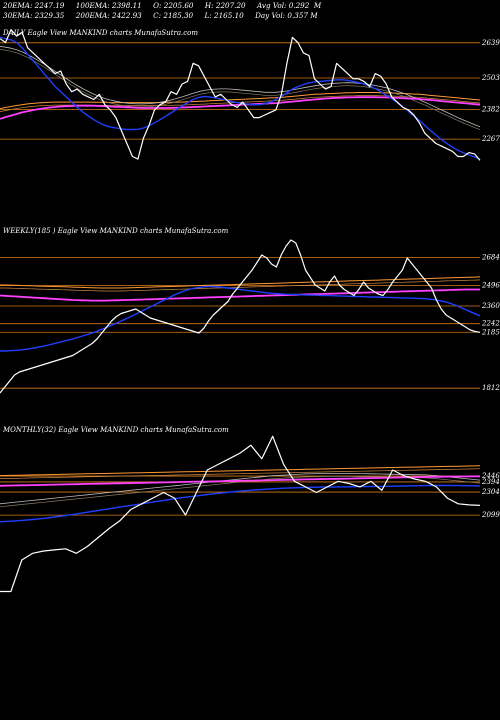 The image size is (500, 720). I want to click on weekly-series-ema-fast, so click(240, 318).